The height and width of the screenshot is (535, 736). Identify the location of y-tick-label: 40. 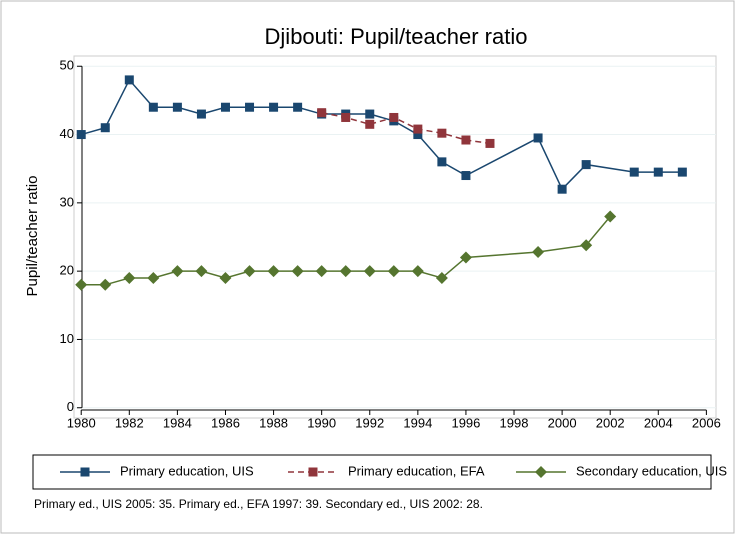
(67, 133).